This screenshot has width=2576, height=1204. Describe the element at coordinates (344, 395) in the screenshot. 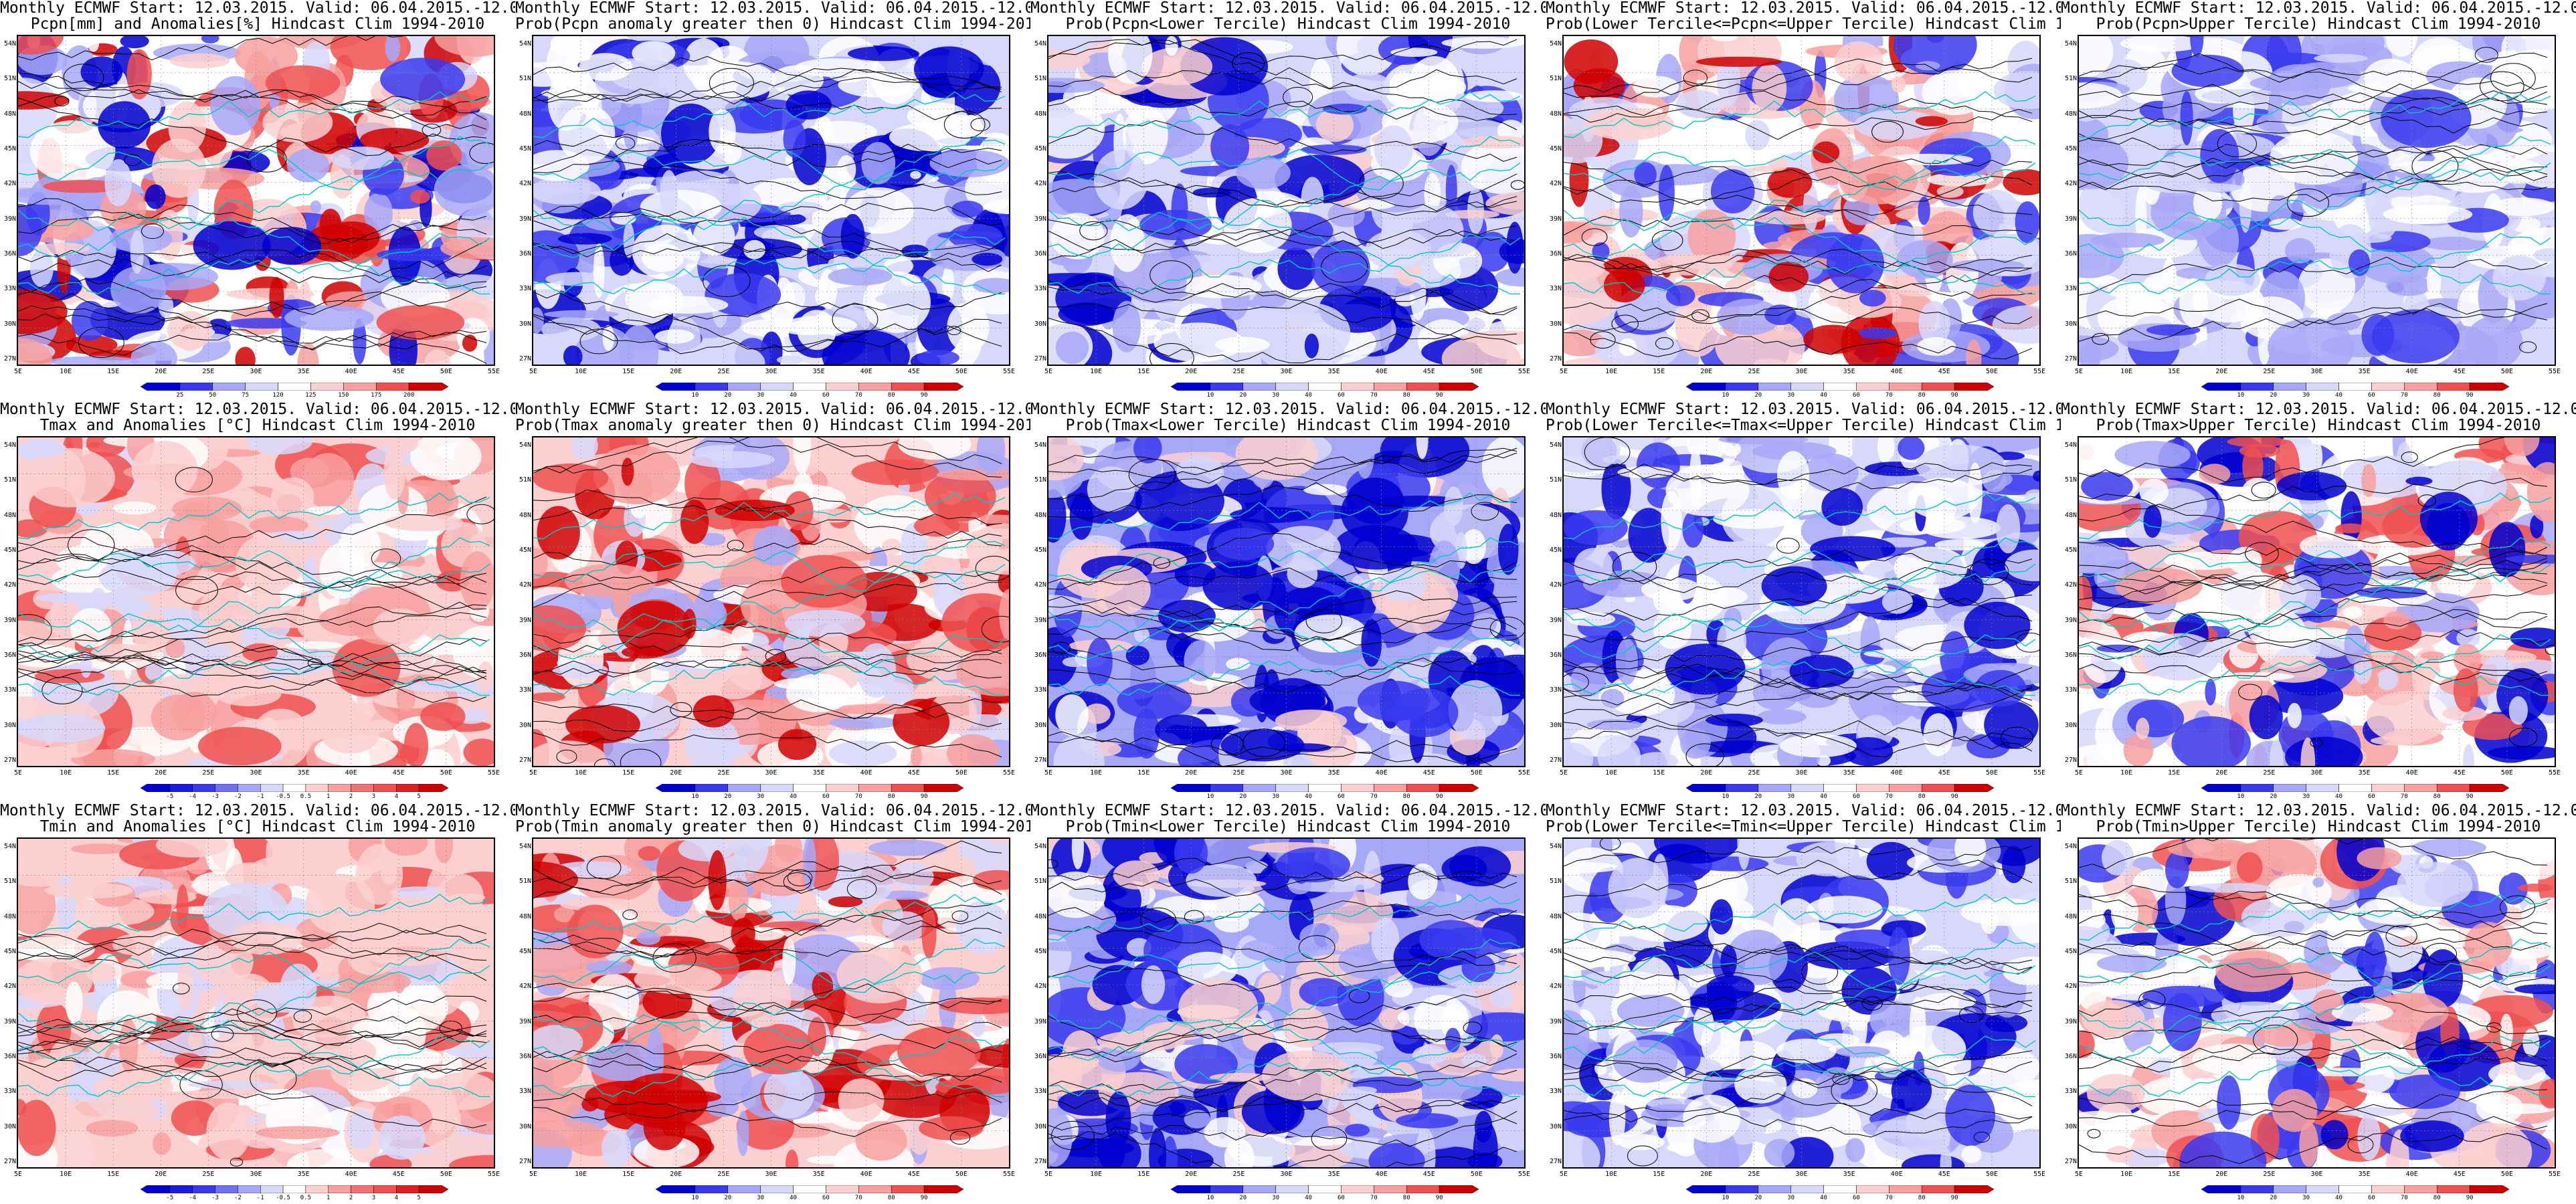

I see `colorbar-label: 150` at that location.